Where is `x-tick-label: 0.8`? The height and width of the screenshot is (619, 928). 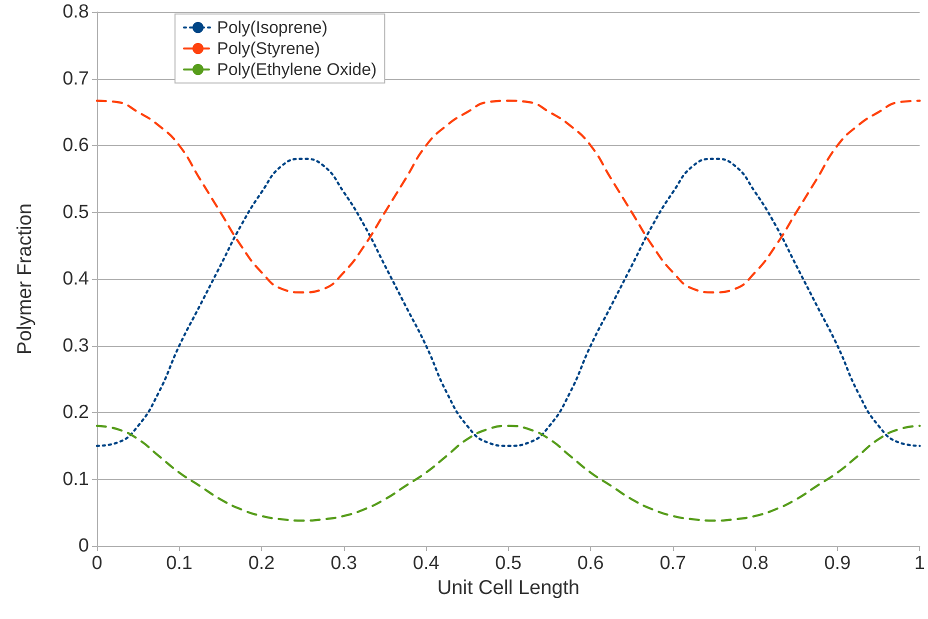
x-tick-label: 0.8 is located at coordinates (755, 563).